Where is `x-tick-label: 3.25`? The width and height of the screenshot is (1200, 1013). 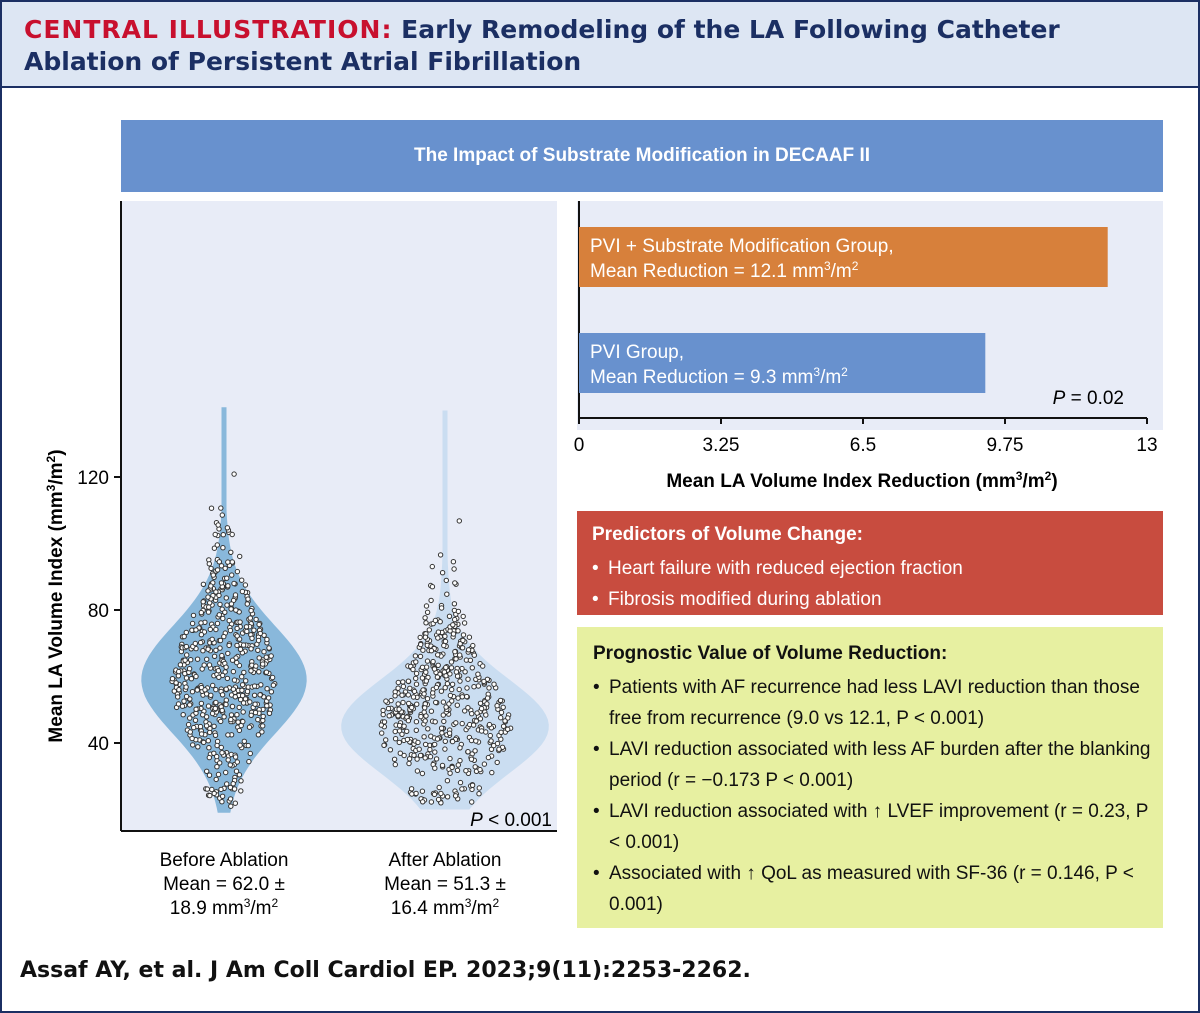
x-tick-label: 3.25 is located at coordinates (721, 445).